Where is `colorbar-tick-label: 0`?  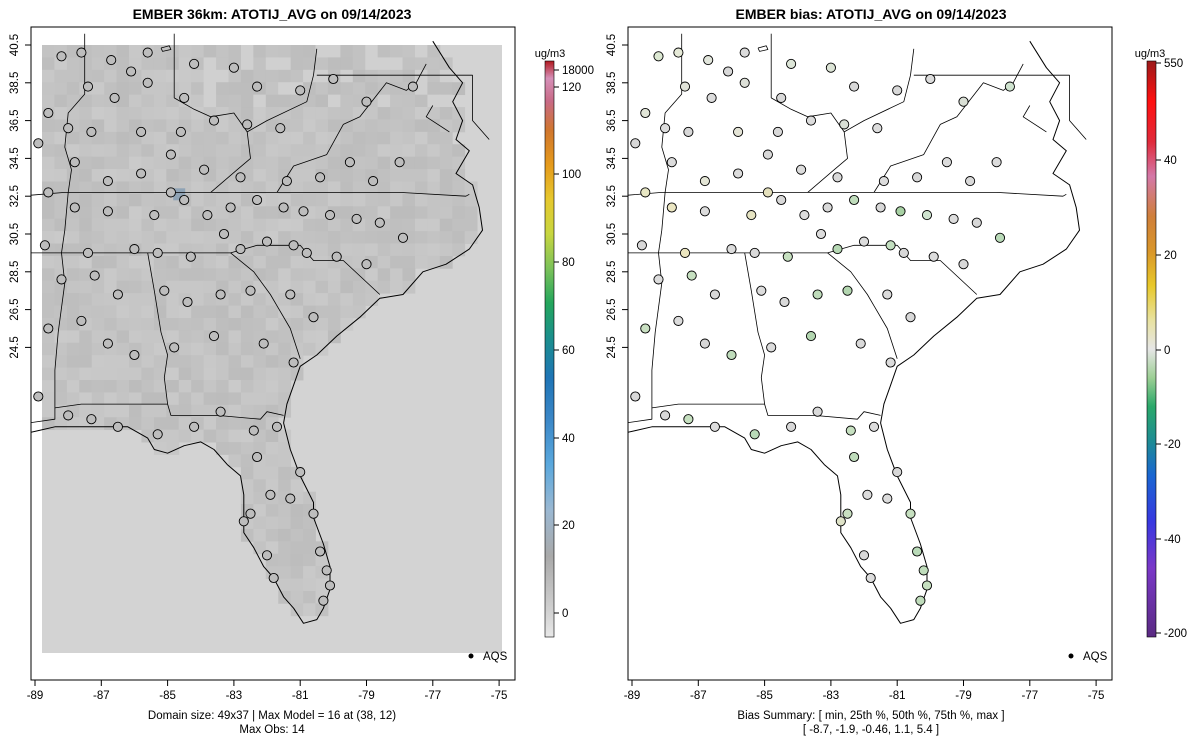 colorbar-tick-label: 0 is located at coordinates (565, 614).